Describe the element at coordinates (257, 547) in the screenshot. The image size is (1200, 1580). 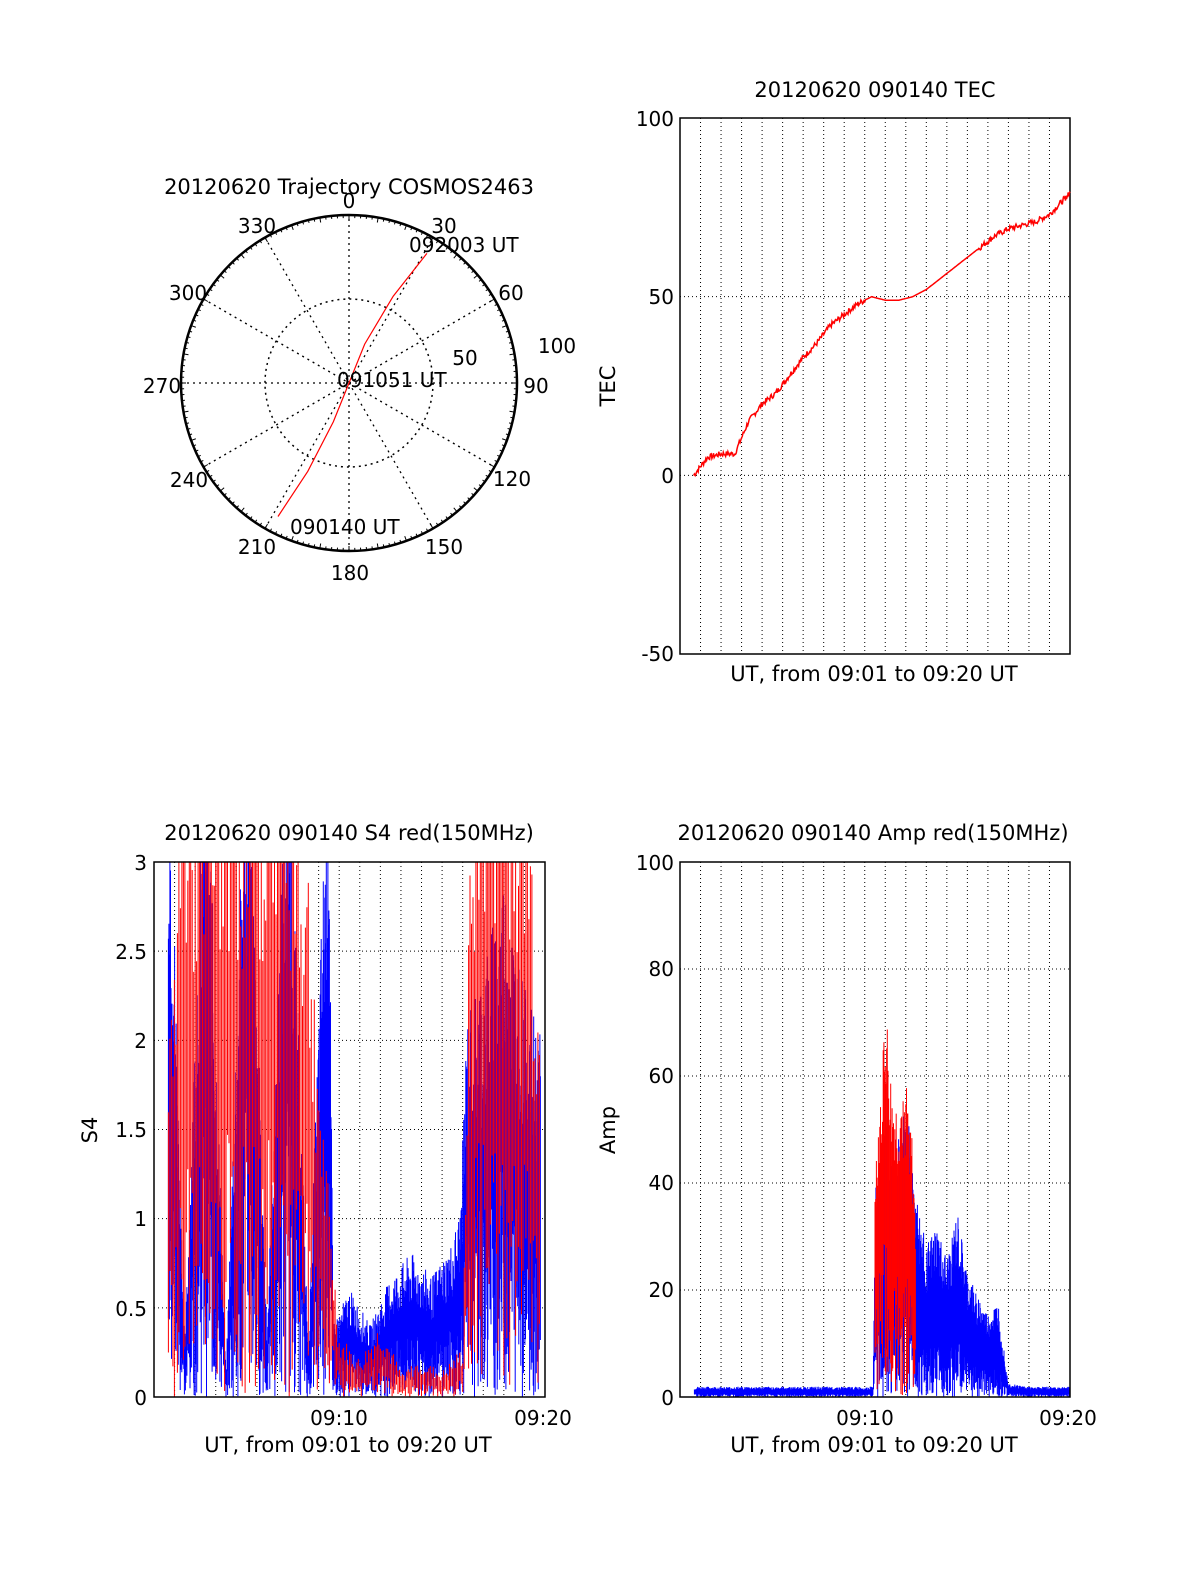
I see `polar-angle-label: 210` at that location.